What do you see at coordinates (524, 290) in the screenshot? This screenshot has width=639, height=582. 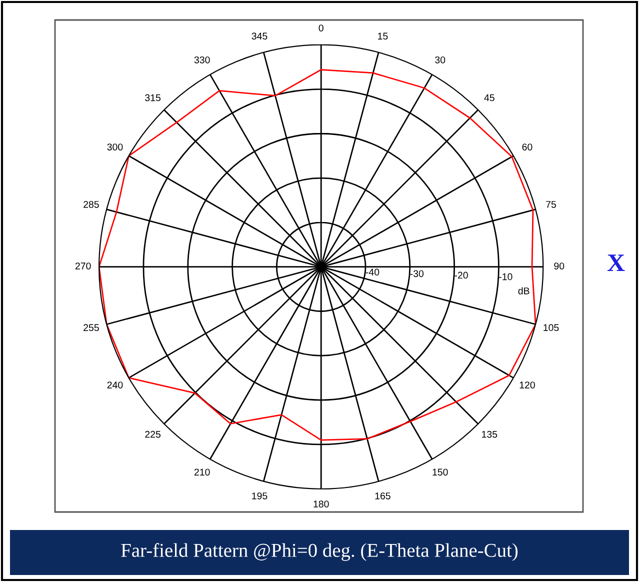 I see `text: dB` at bounding box center [524, 290].